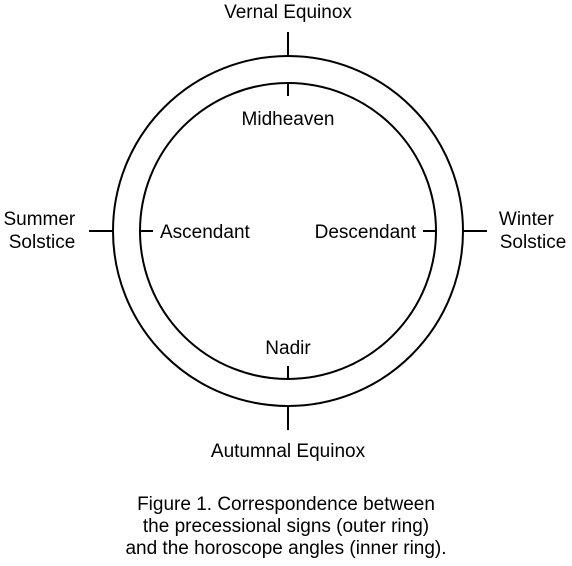  What do you see at coordinates (42, 242) in the screenshot?
I see `summer-solstice-label-line2: Solstice` at bounding box center [42, 242].